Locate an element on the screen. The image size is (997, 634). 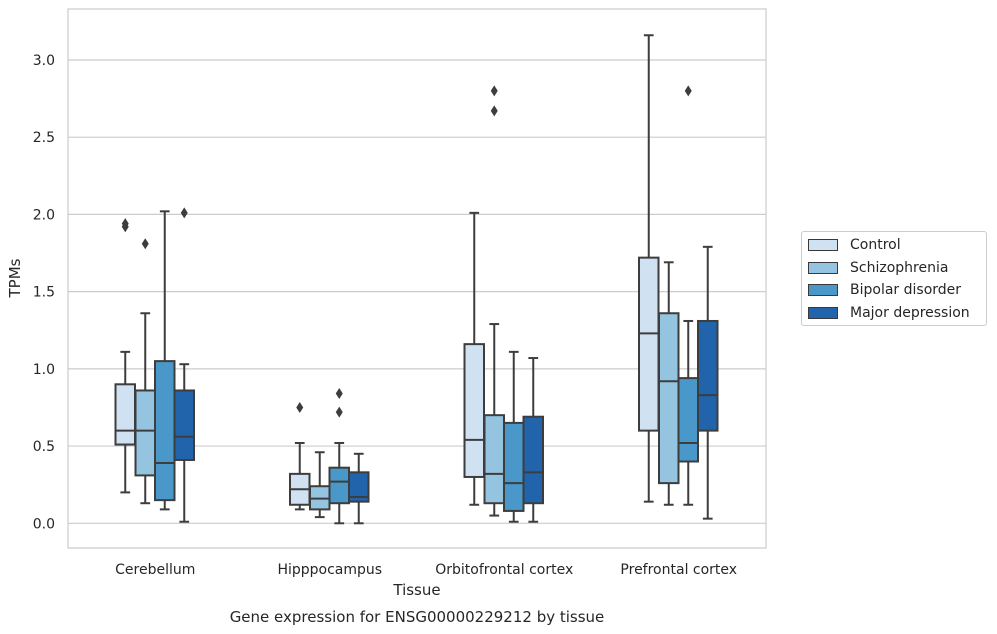
legend-item-control: Control is located at coordinates (854, 245).